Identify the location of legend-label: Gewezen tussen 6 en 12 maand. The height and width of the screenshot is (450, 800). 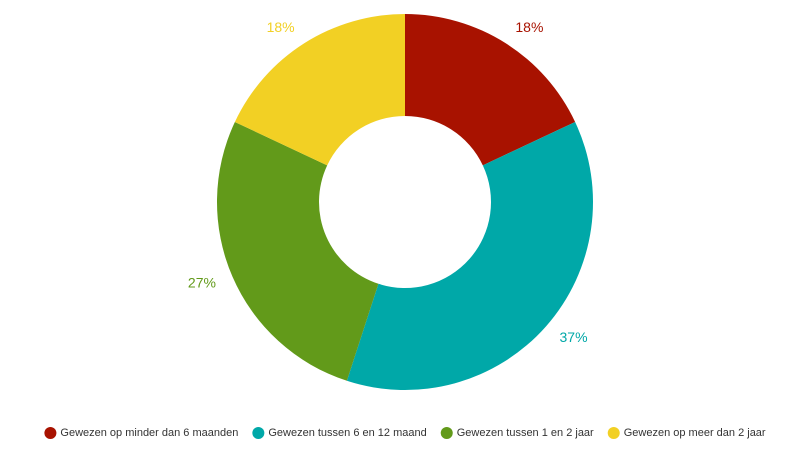
(347, 433).